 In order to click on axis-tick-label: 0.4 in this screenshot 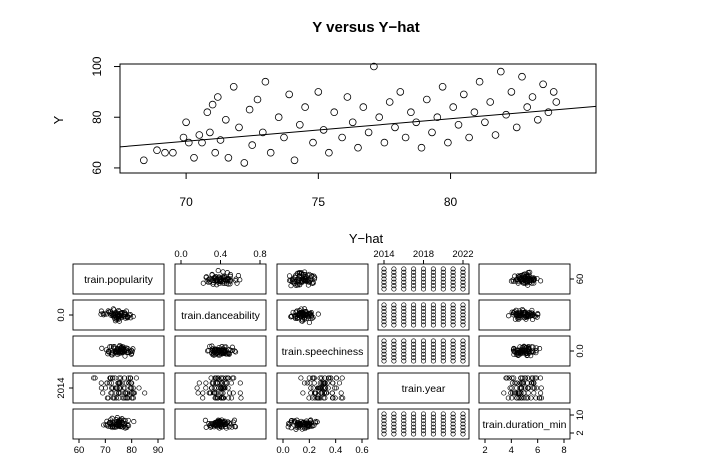, I will do `click(335, 450)`.